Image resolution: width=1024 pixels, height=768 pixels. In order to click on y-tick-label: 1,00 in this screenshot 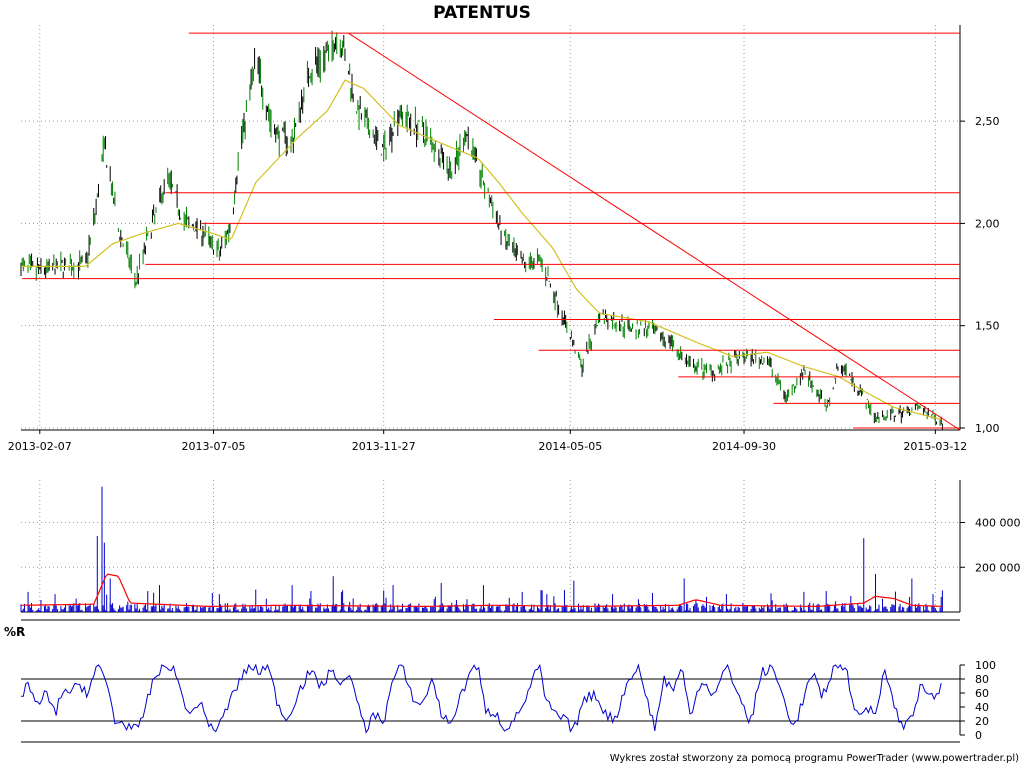, I will do `click(987, 428)`.